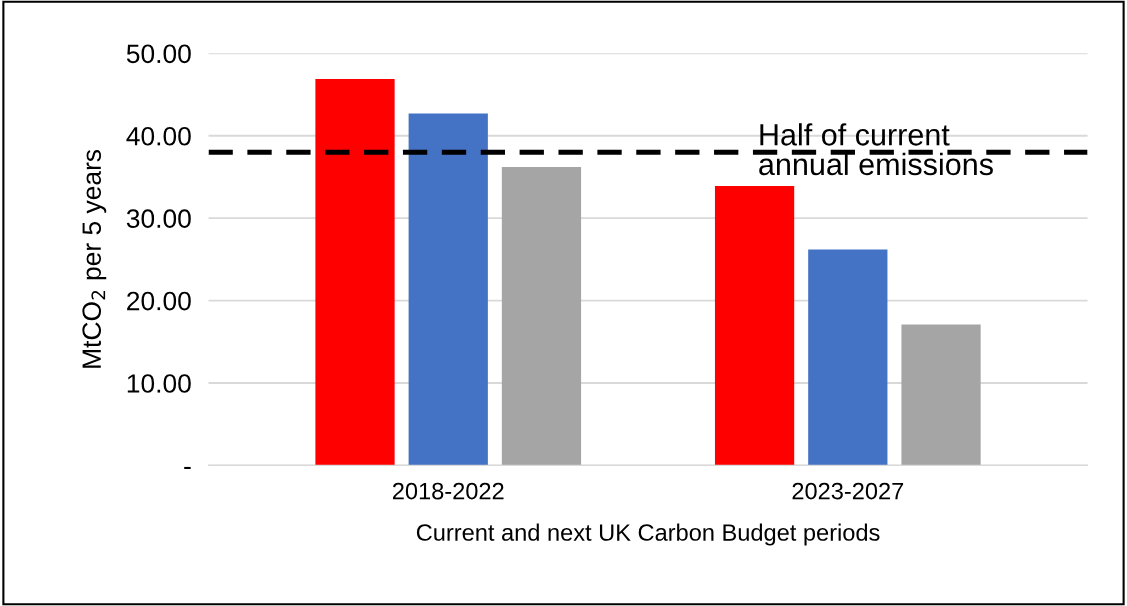 Image resolution: width=1127 pixels, height=606 pixels. Describe the element at coordinates (158, 218) in the screenshot. I see `y-tick-label: 30.00` at that location.